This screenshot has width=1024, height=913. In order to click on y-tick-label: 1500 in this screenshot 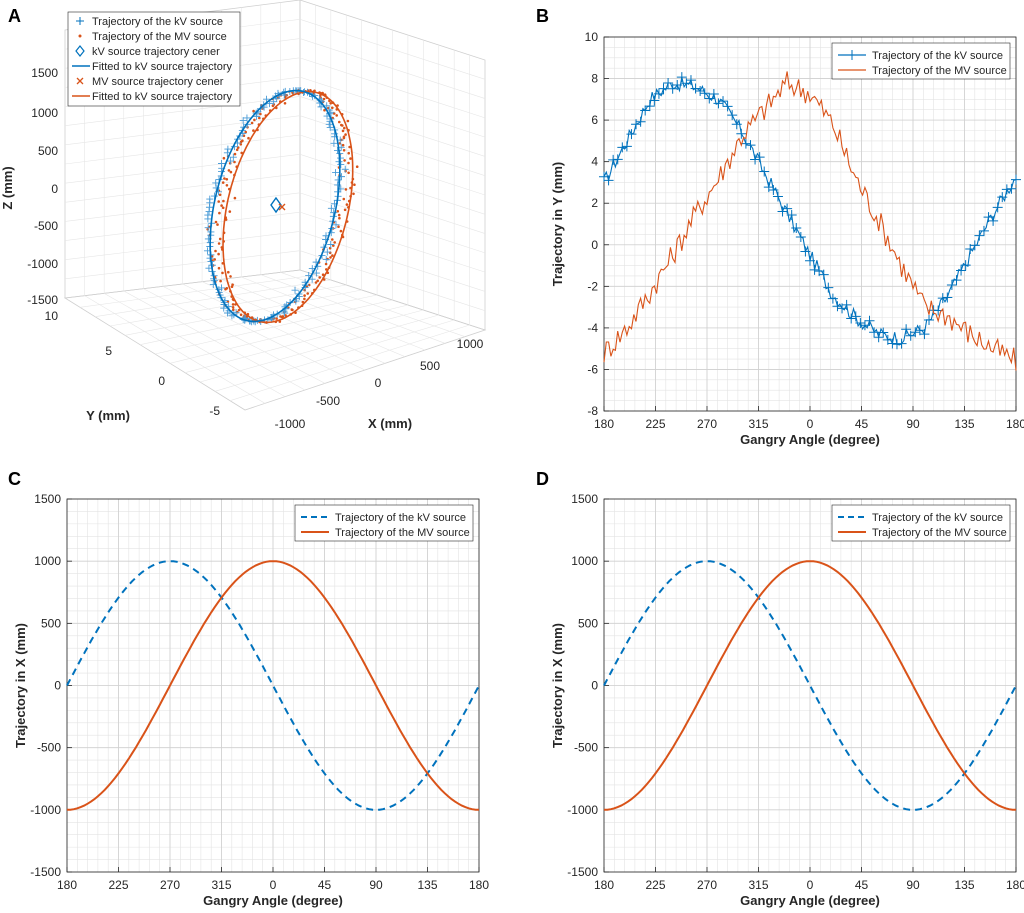, I will do `click(47, 499)`.